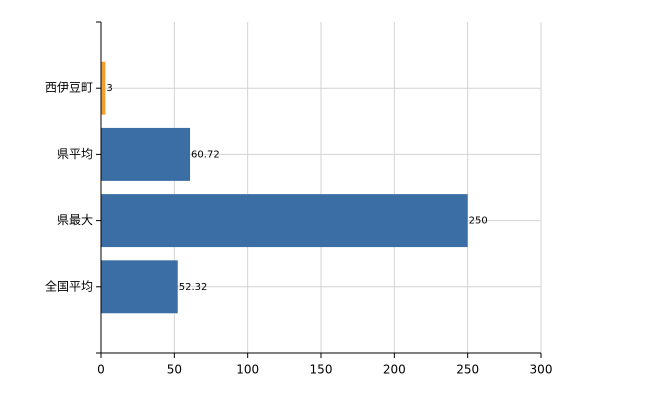  I want to click on x-tick-label: 0, so click(101, 370).